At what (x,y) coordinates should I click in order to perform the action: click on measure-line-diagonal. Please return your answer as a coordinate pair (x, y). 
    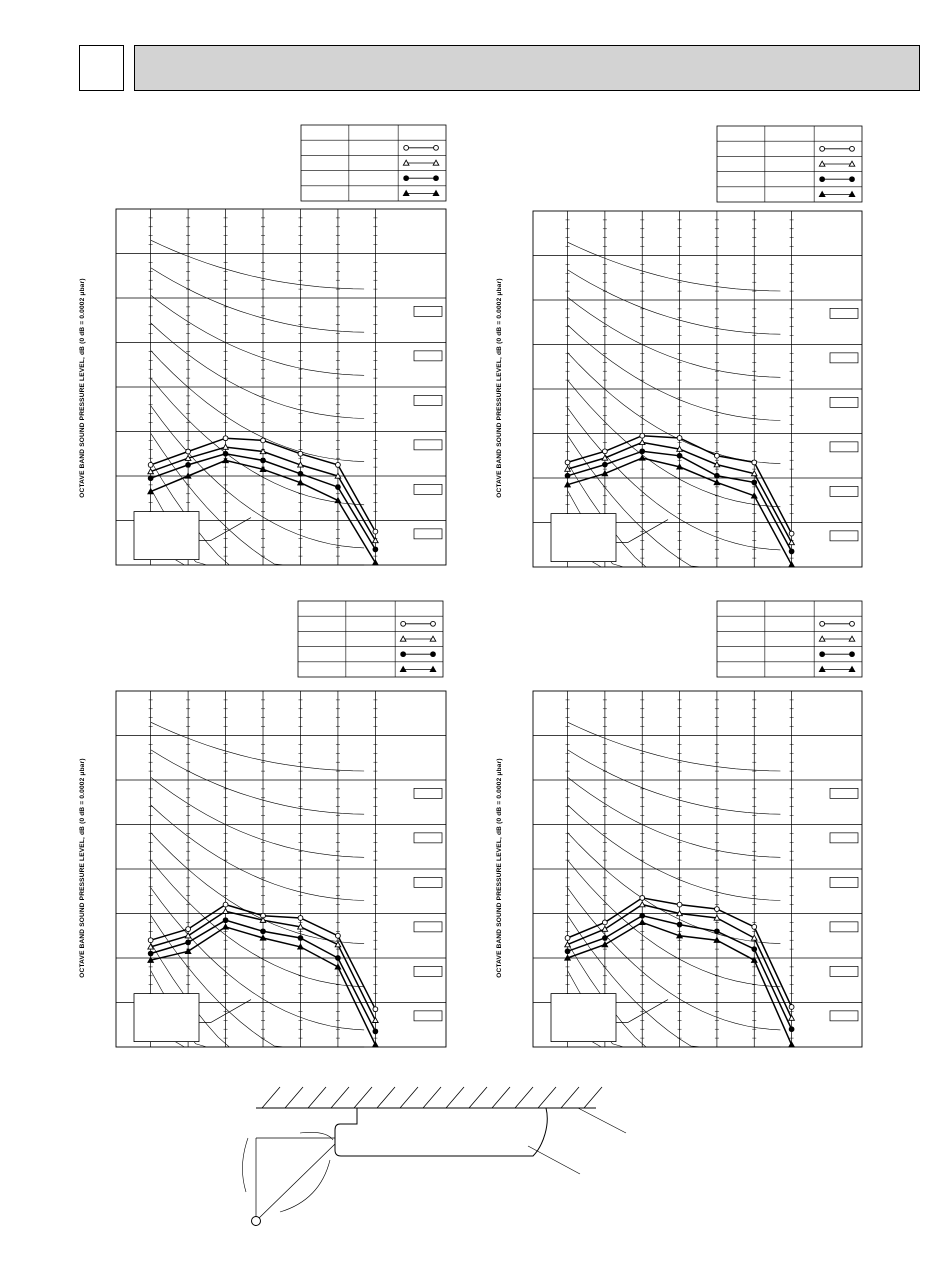
    Looking at the image, I should click on (295, 1182).